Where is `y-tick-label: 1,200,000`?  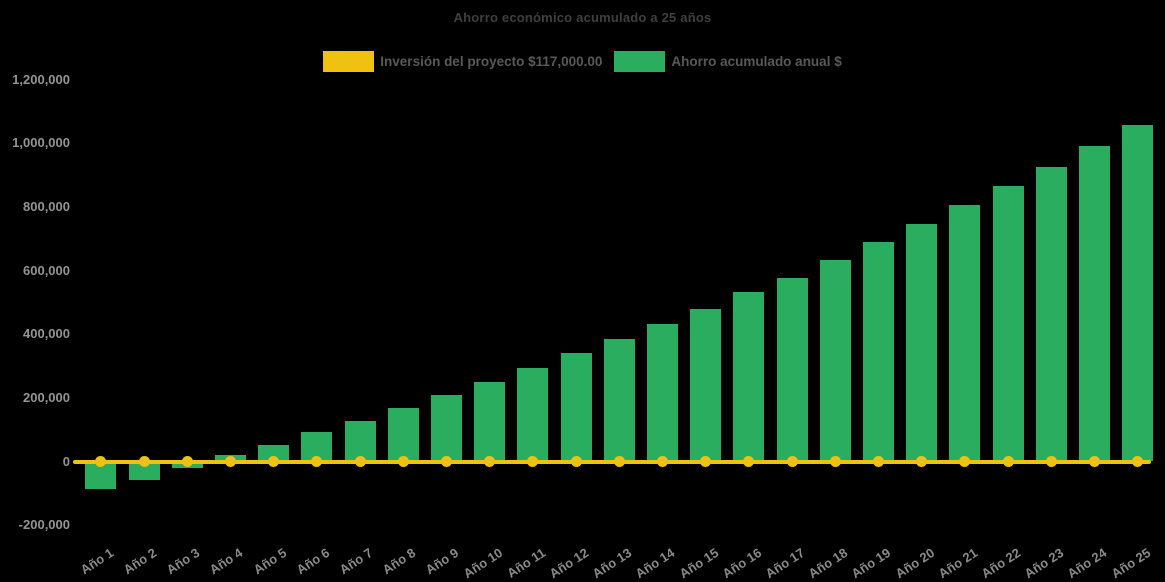 y-tick-label: 1,200,000 is located at coordinates (41, 79).